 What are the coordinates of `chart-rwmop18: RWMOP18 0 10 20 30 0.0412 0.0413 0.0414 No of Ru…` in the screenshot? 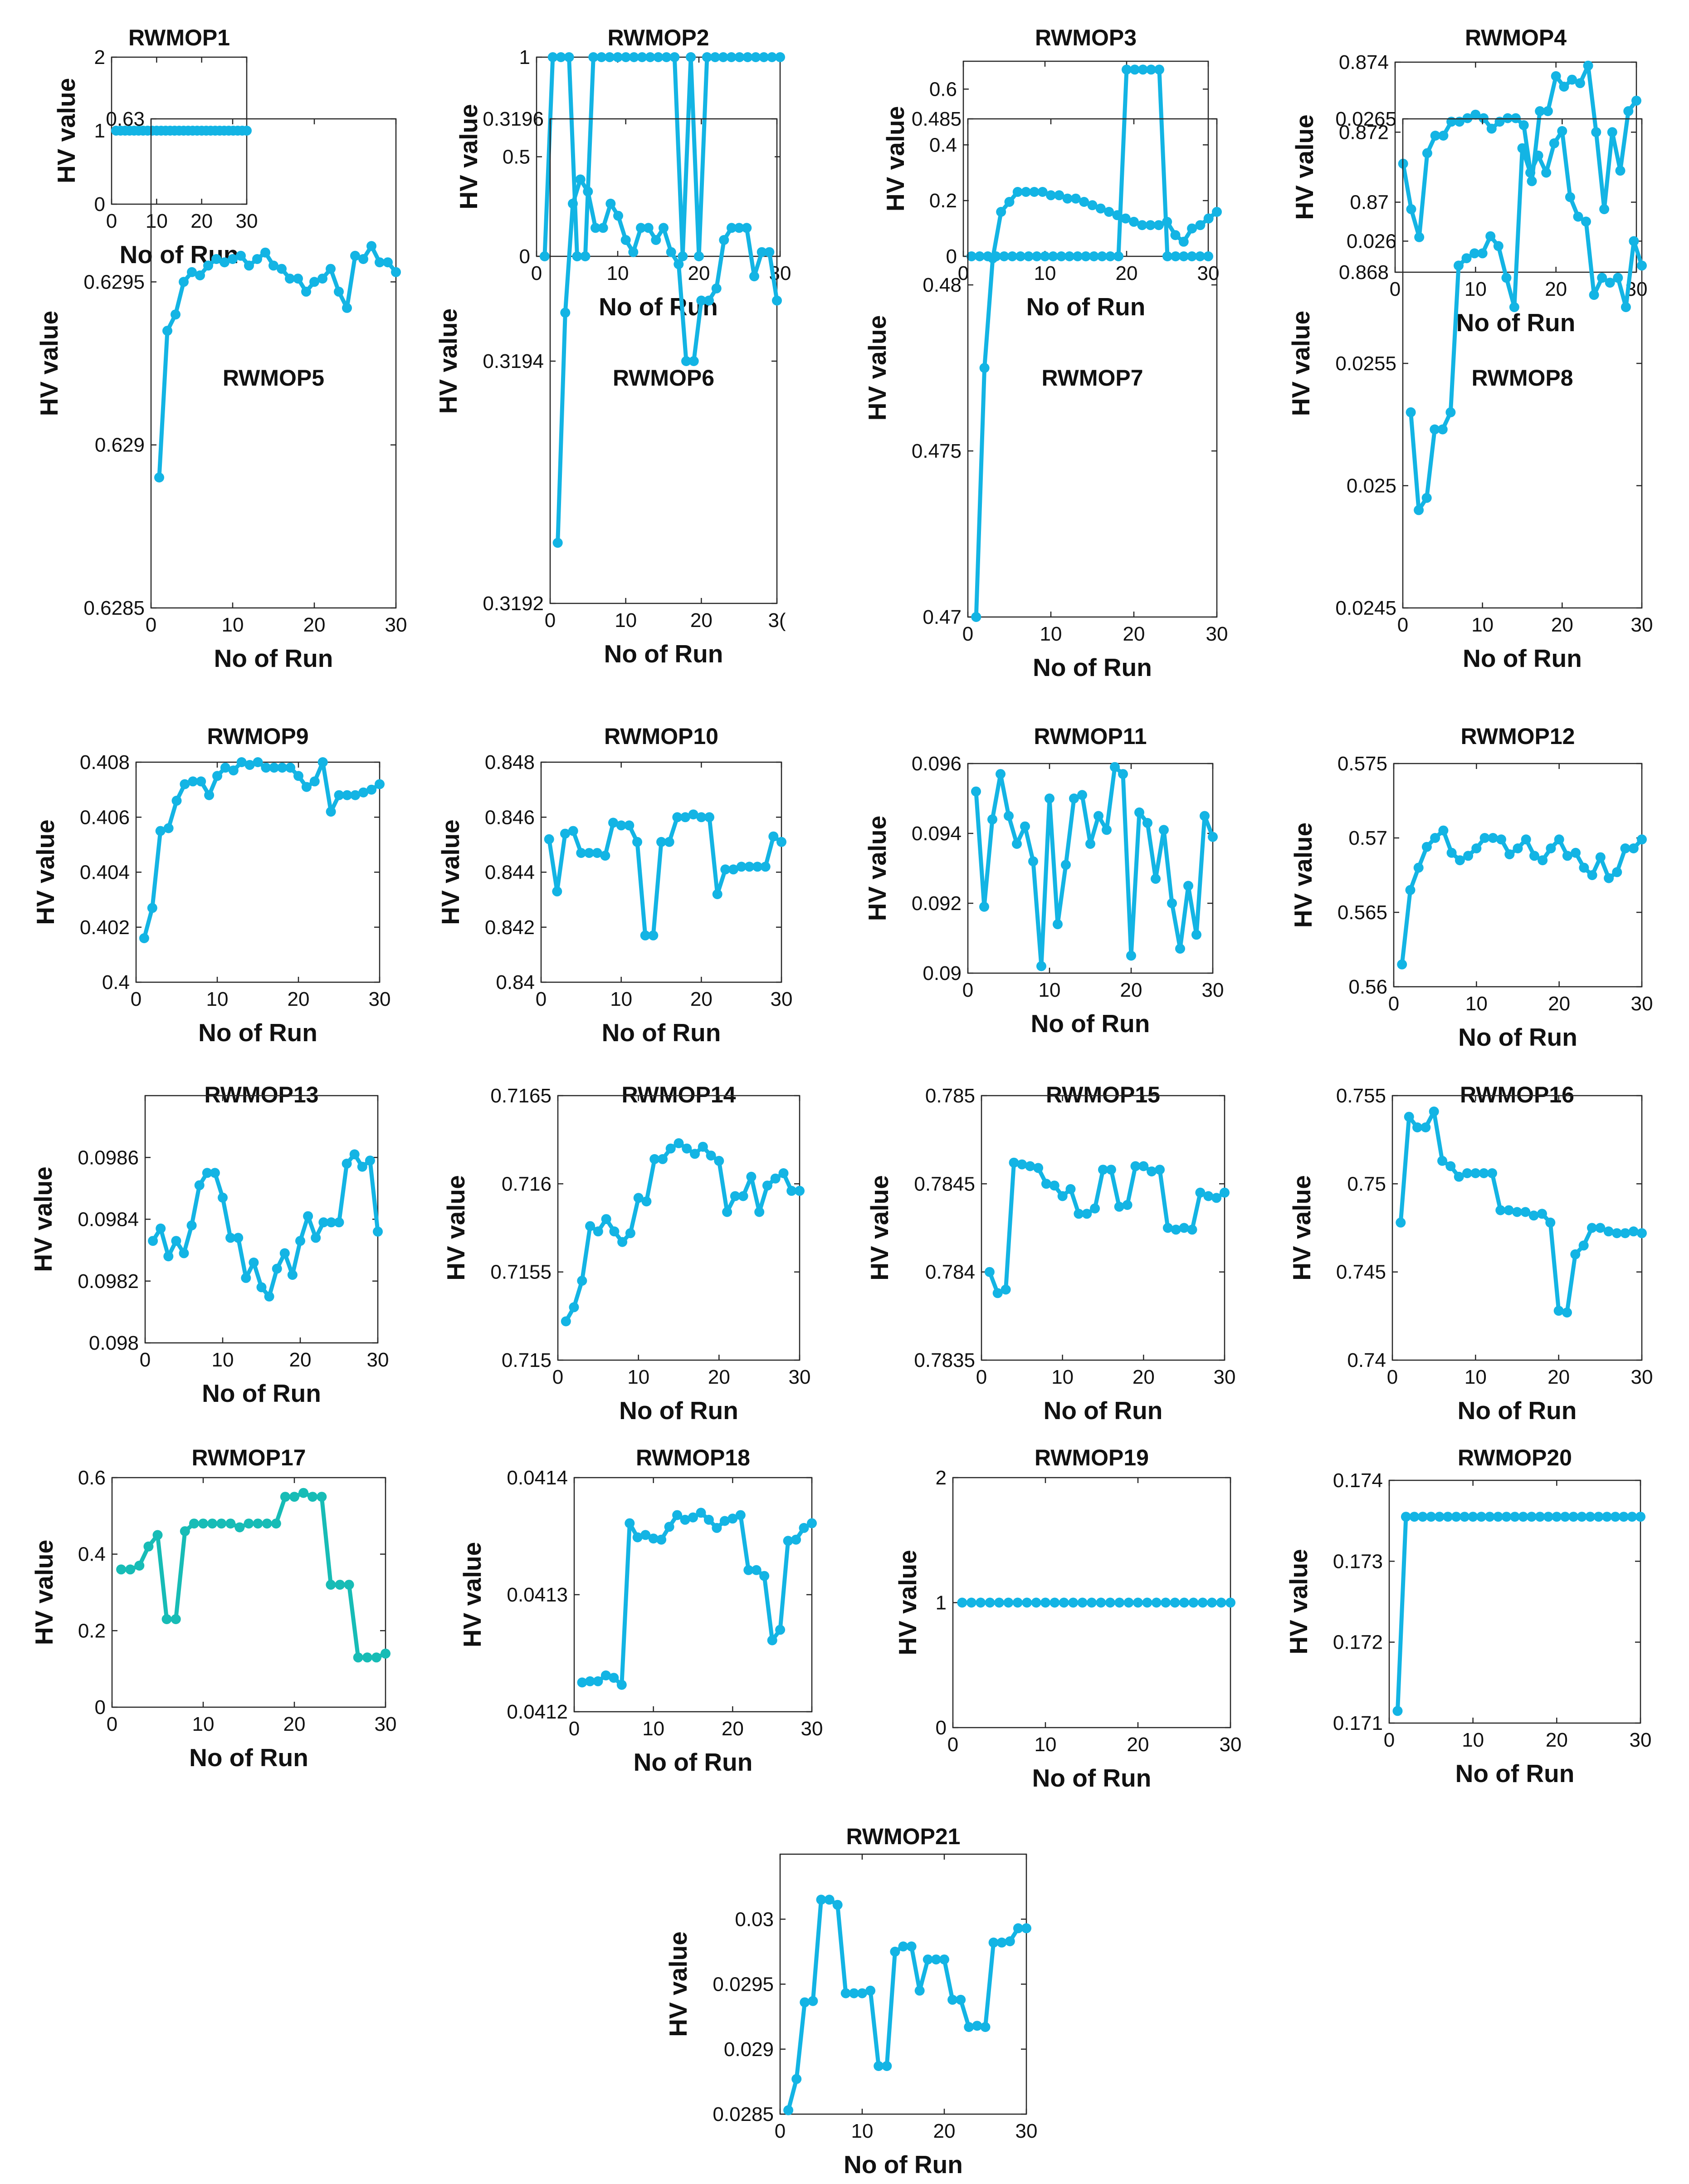 It's located at (640, 1611).